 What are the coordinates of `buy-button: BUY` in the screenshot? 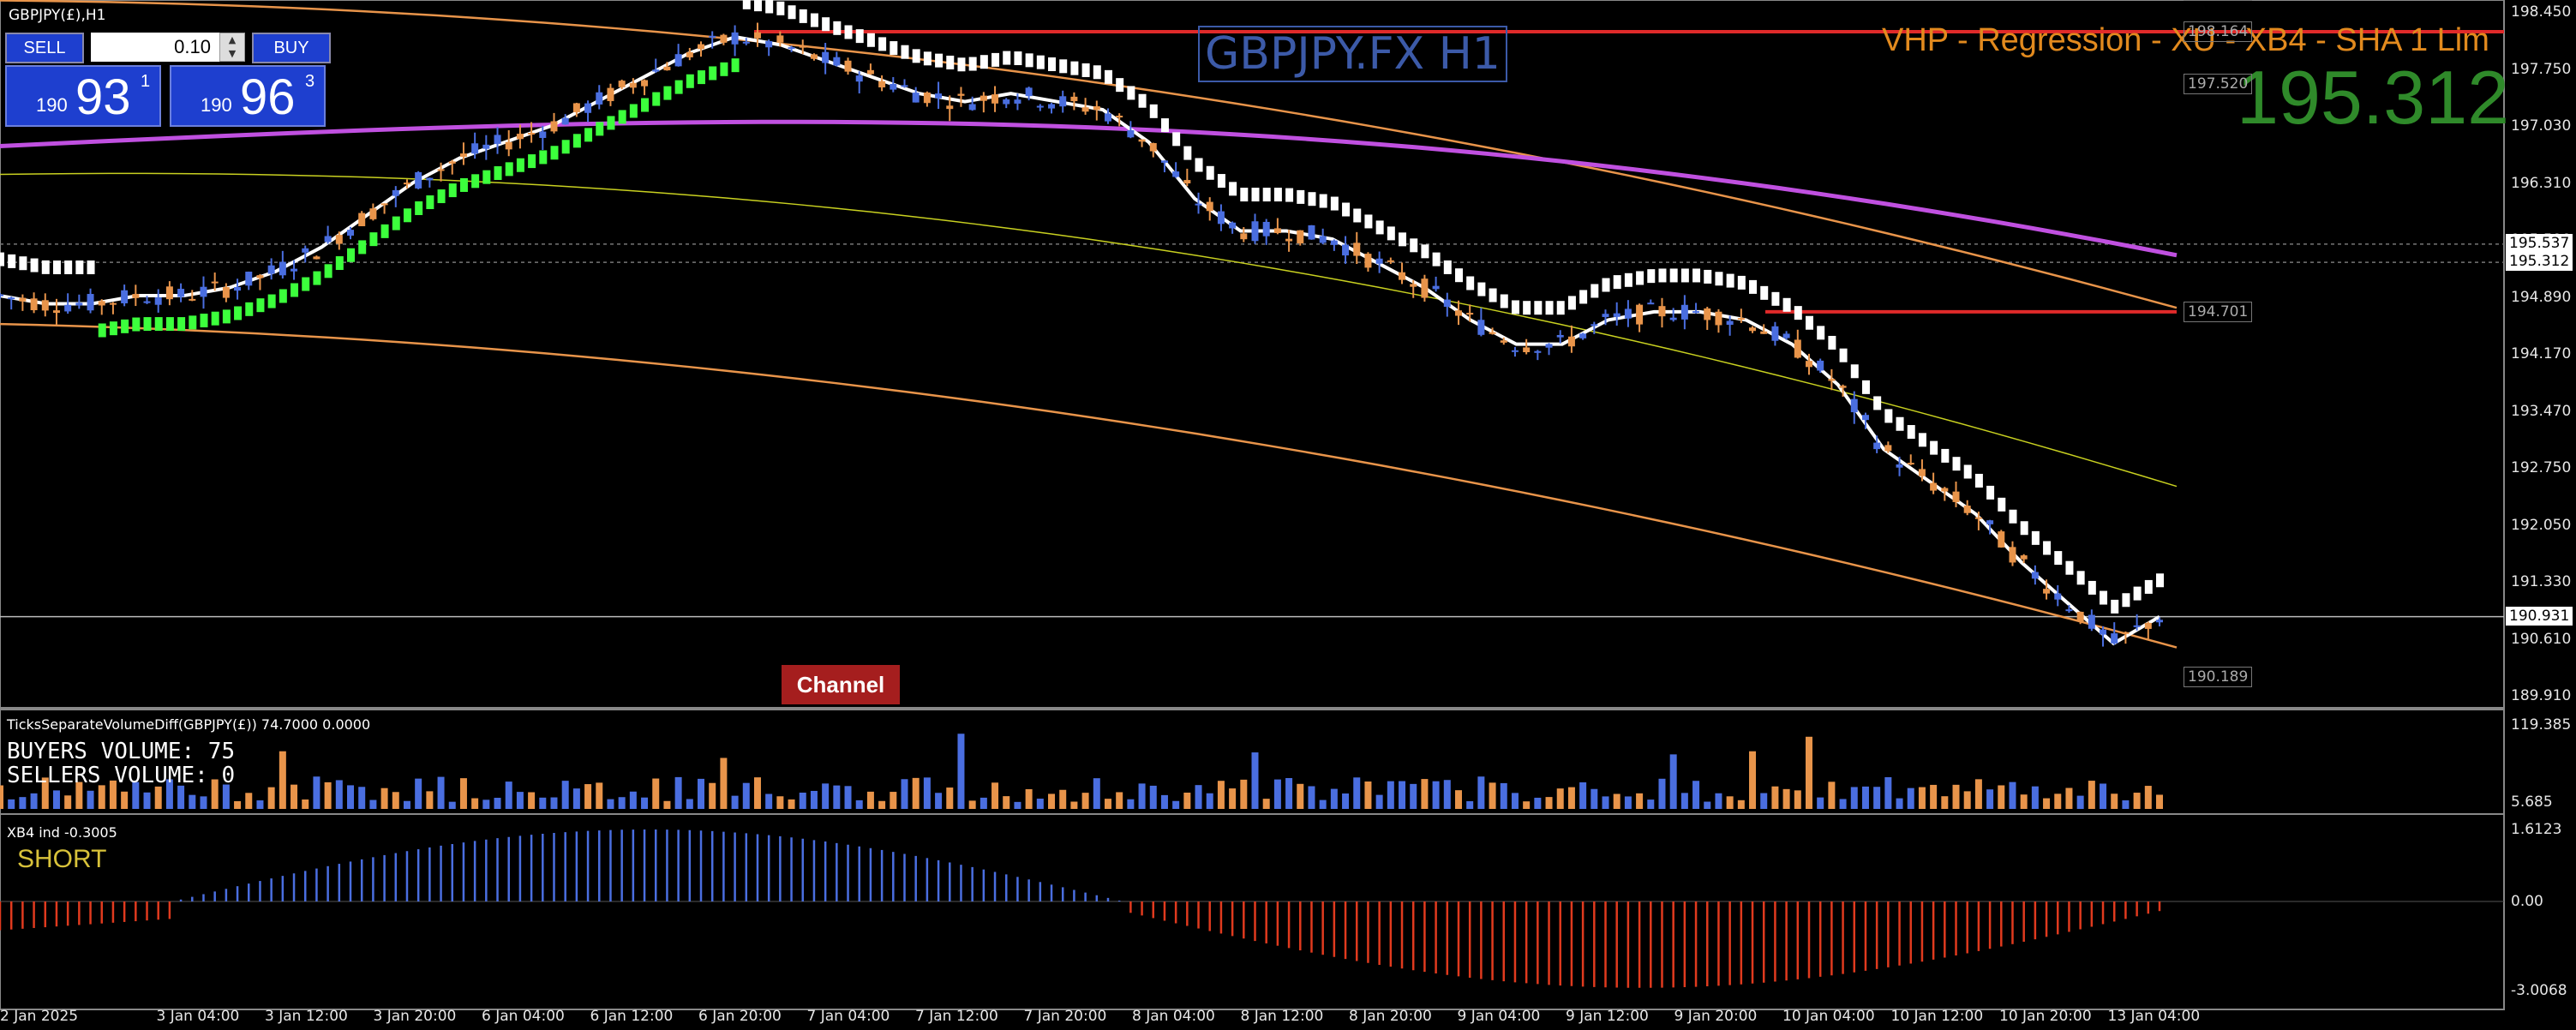 It's located at (291, 48).